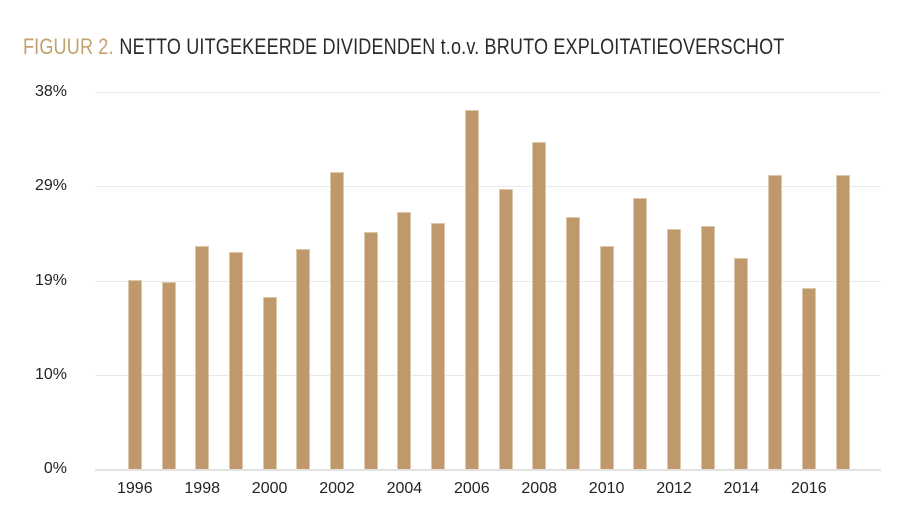  Describe the element at coordinates (404, 340) in the screenshot. I see `bar-2004` at that location.